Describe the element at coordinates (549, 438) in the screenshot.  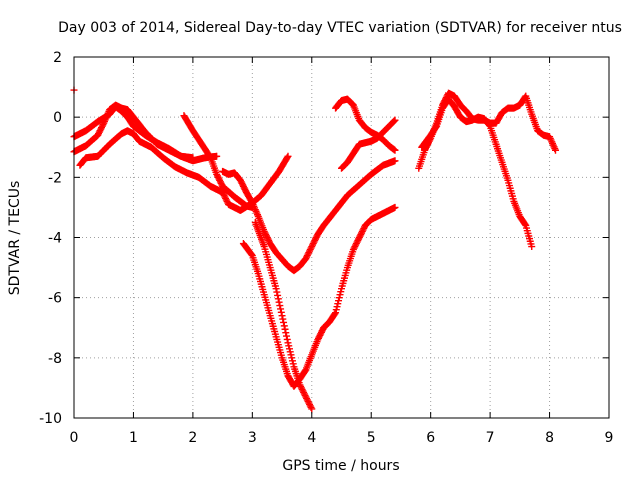
I see `x-tick-label: 8` at that location.